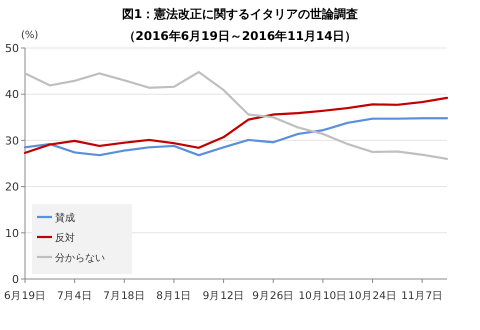 Image resolution: width=480 pixels, height=330 pixels. Describe the element at coordinates (12, 187) in the screenshot. I see `y-tick-label: 20` at that location.